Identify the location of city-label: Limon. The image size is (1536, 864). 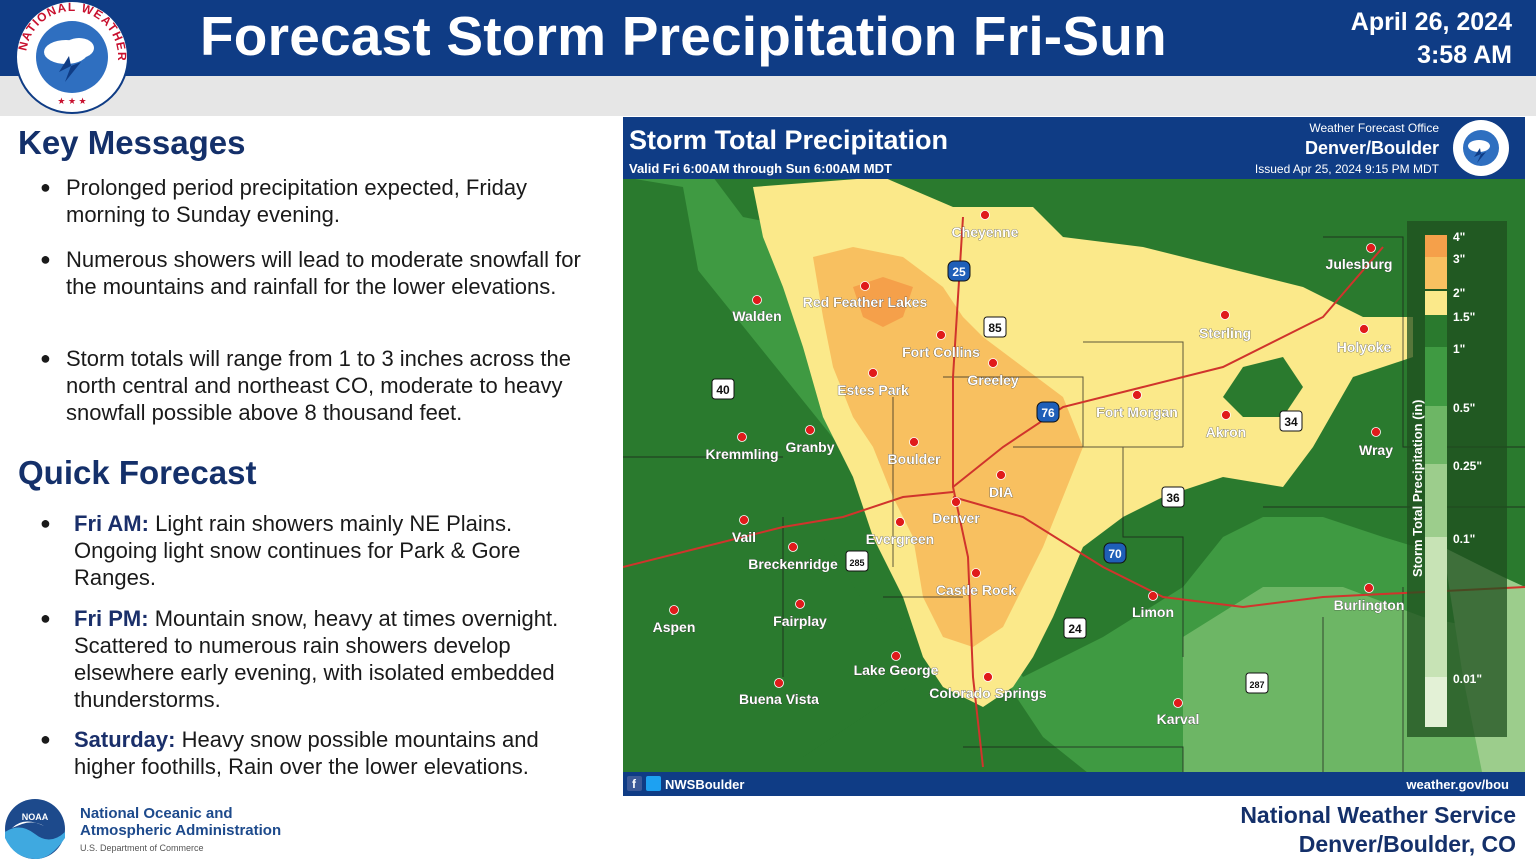
(1153, 612).